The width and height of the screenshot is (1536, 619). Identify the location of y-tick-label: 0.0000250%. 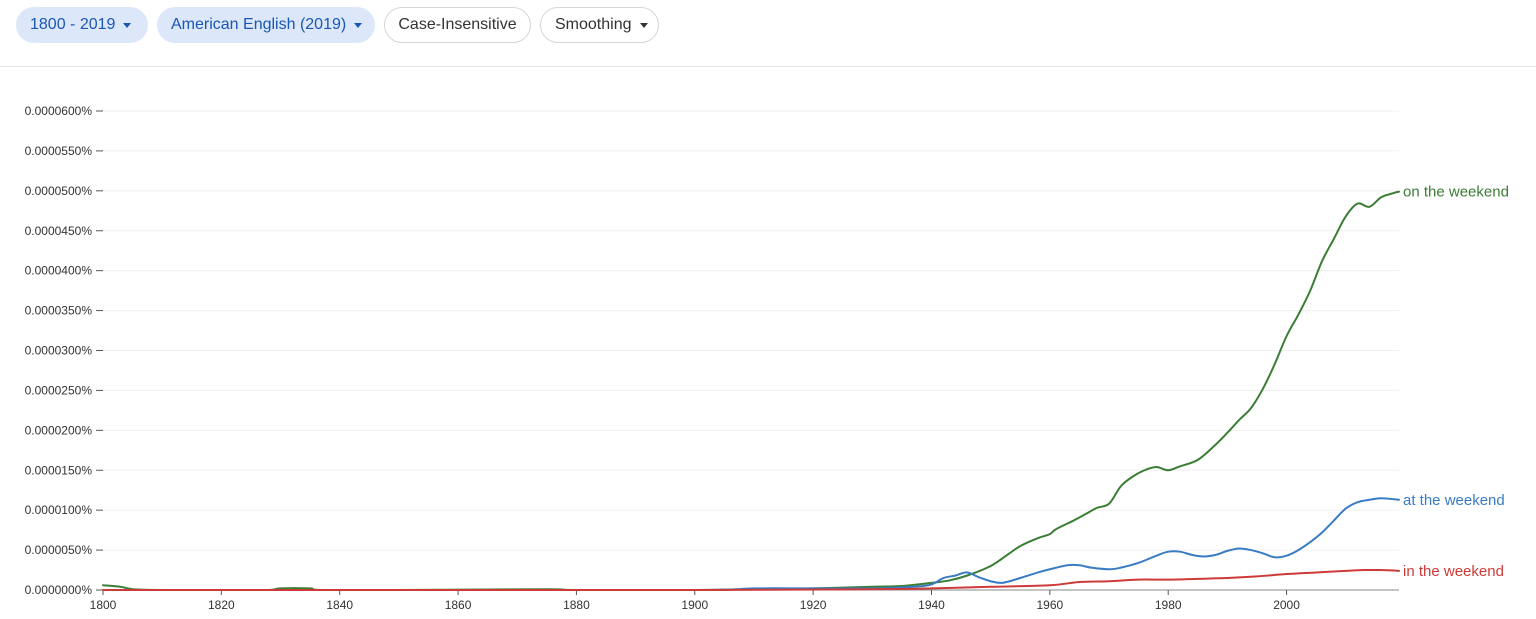
(59, 390).